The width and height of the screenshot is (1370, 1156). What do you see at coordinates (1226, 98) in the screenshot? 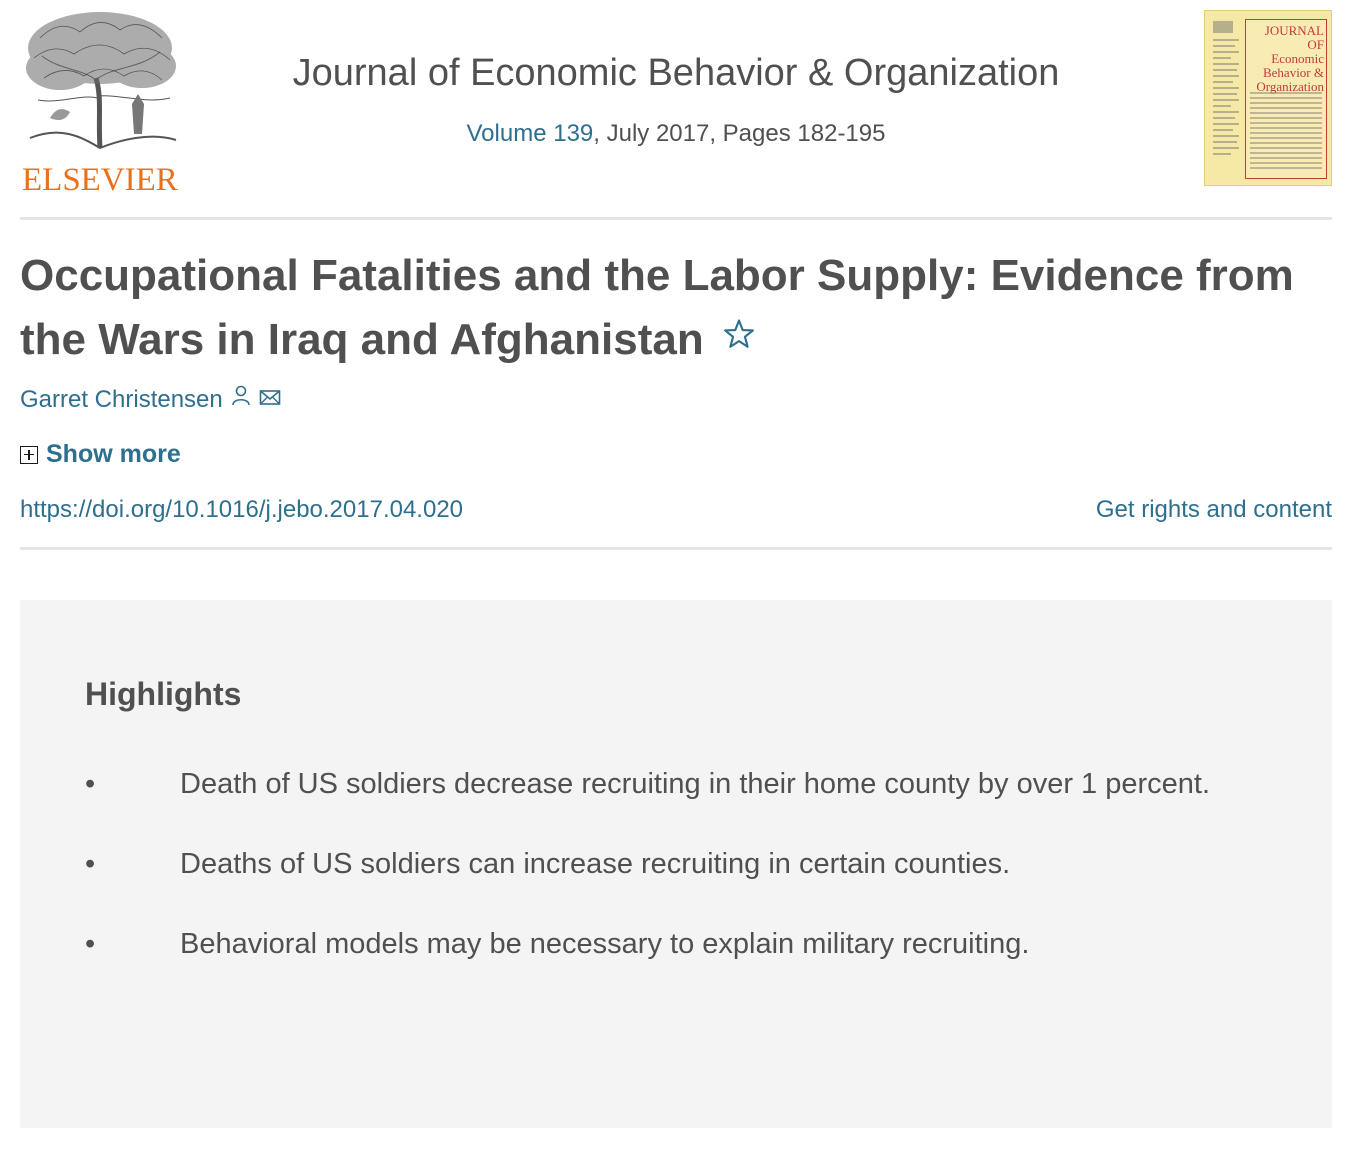
I see `cover-contents-lines` at bounding box center [1226, 98].